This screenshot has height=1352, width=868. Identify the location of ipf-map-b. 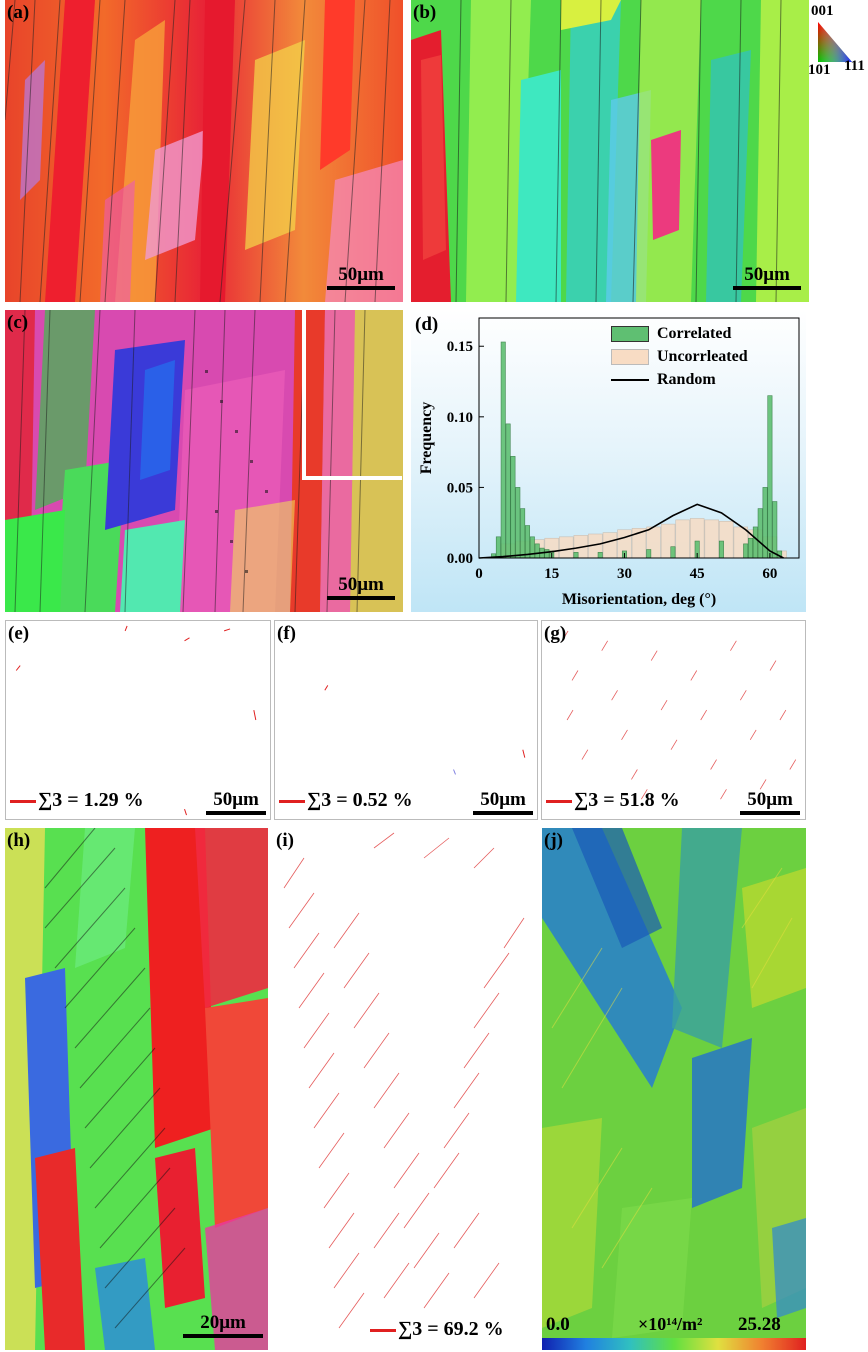
(610, 151).